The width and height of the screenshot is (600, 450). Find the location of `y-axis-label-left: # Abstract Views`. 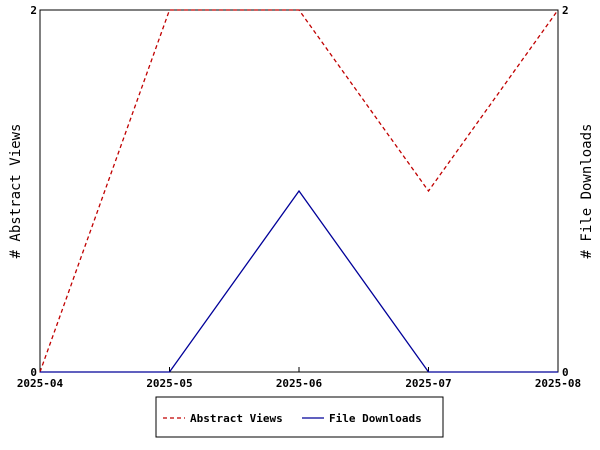

y-axis-label-left: # Abstract Views is located at coordinates (16, 191).